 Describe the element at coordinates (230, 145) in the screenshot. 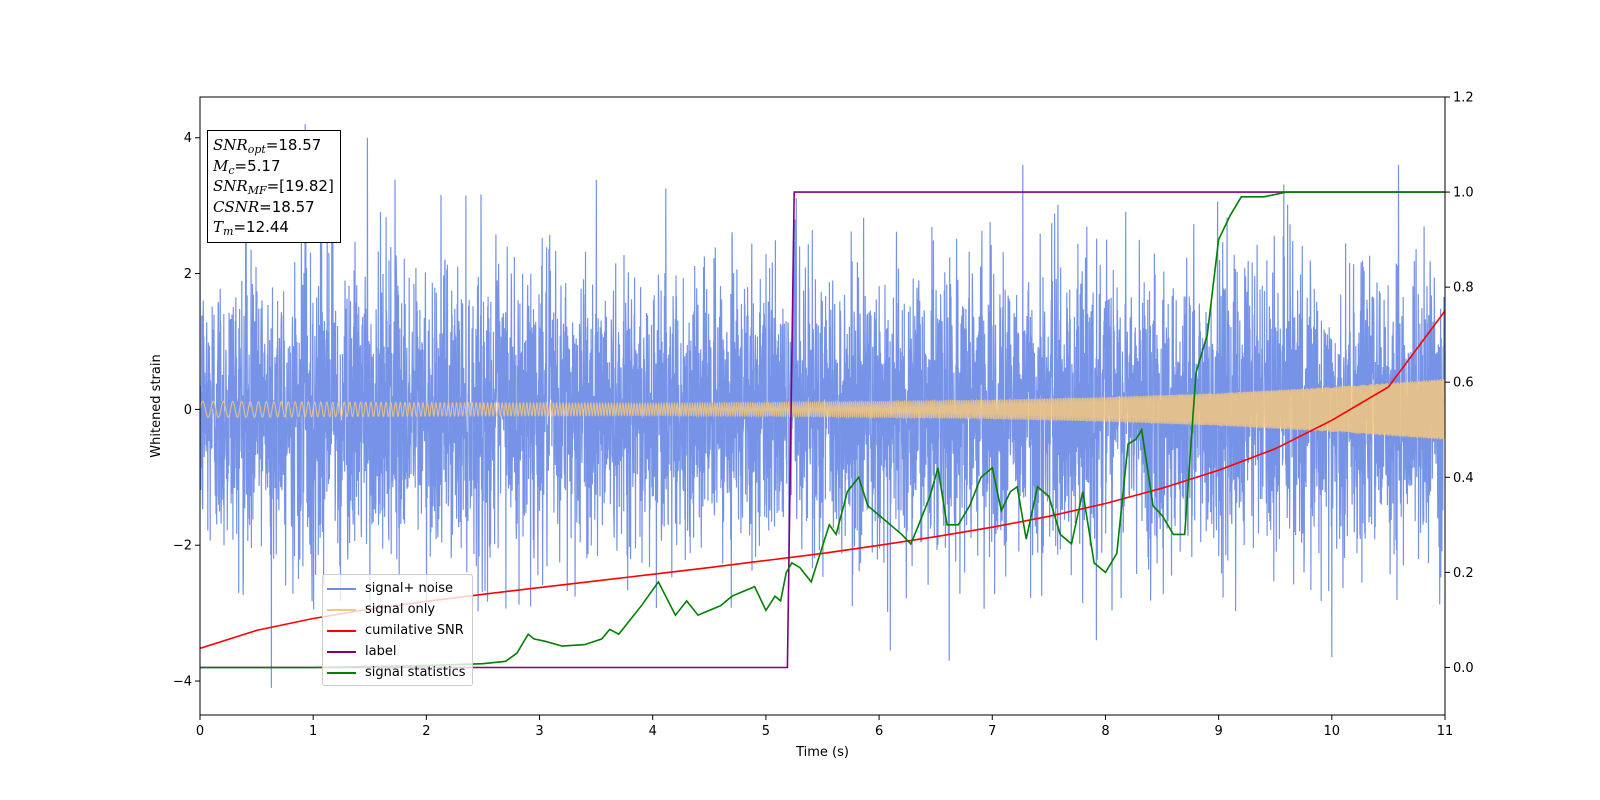

I see `snr-opt-label: SNR` at that location.